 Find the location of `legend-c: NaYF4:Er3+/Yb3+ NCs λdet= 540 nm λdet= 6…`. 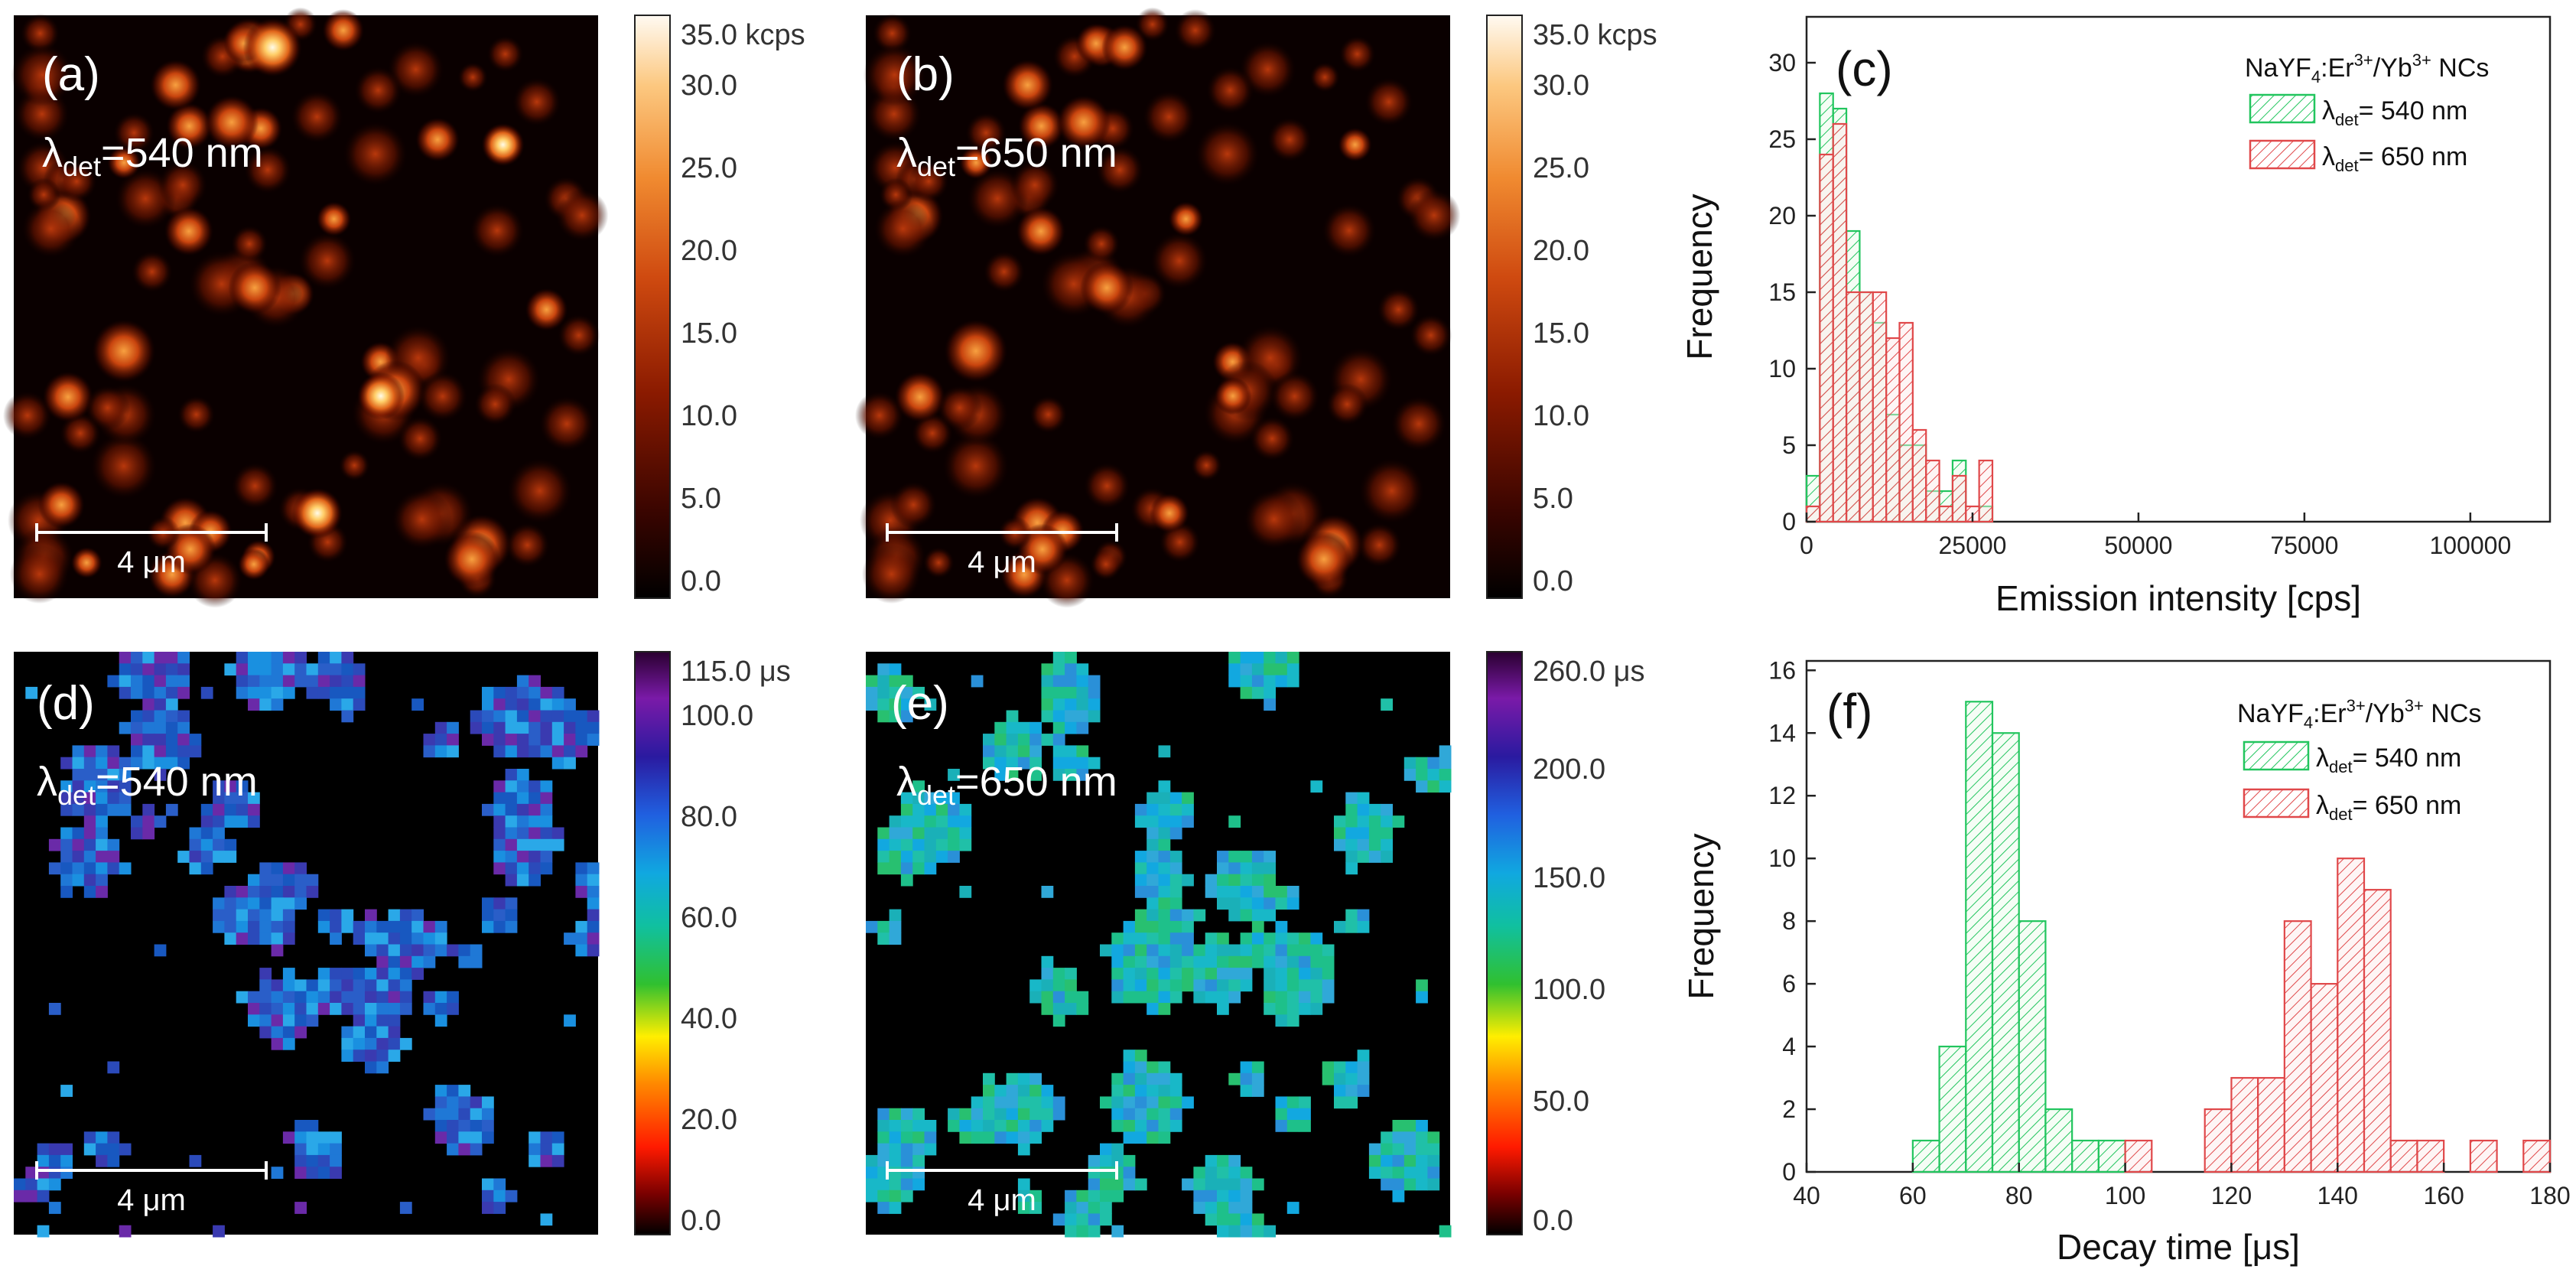

legend-c: NaYF4:Er3+/Yb3+ NCs λdet= 540 nm λdet= 6… is located at coordinates (2367, 112).